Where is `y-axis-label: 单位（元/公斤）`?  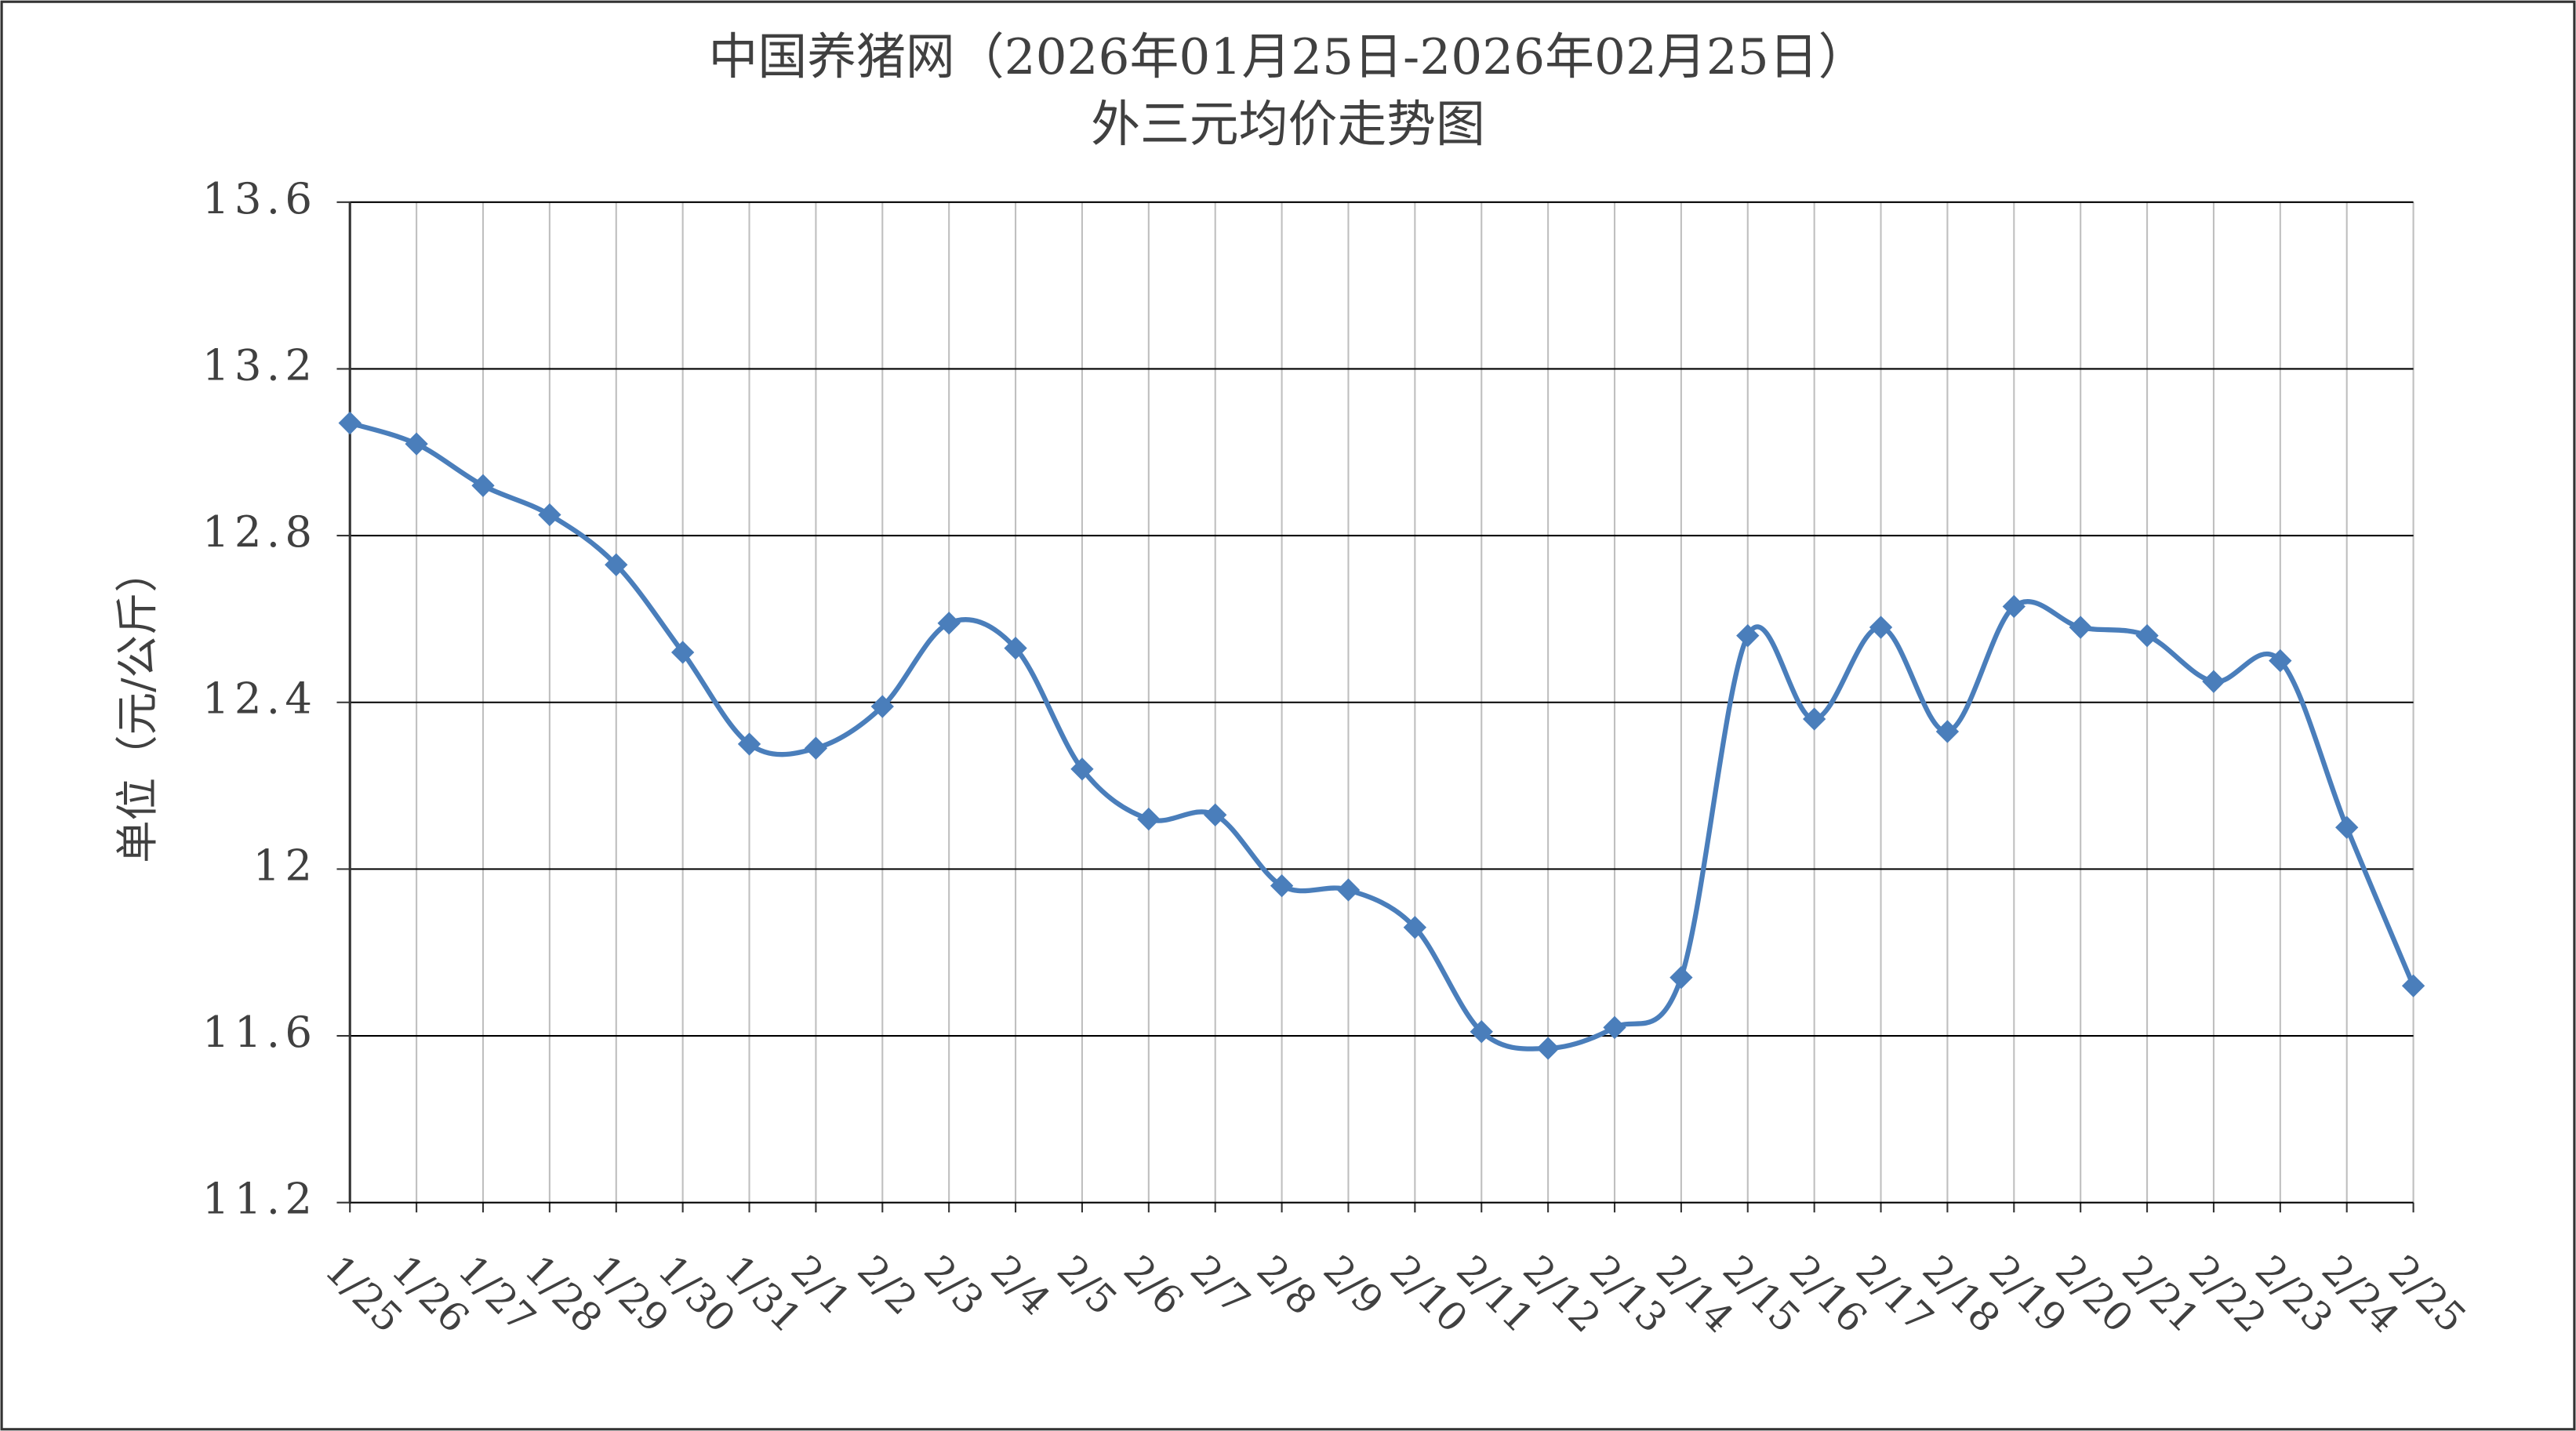
y-axis-label: 单位（元/公斤） is located at coordinates (137, 706).